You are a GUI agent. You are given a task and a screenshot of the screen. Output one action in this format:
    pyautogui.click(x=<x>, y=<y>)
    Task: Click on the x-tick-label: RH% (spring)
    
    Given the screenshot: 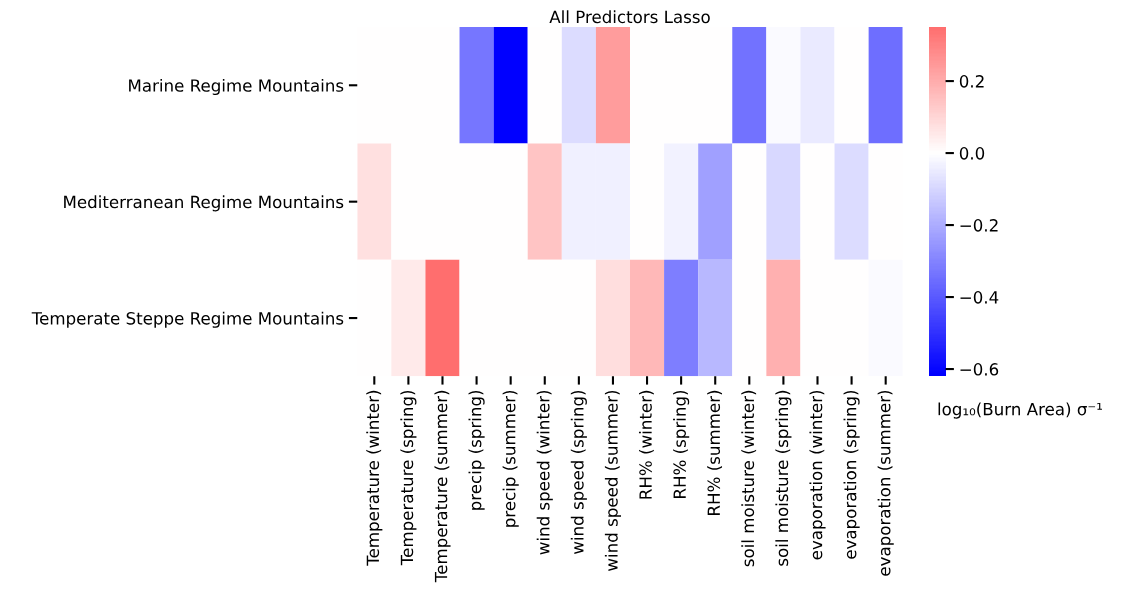 What is the action you would take?
    pyautogui.click(x=681, y=444)
    